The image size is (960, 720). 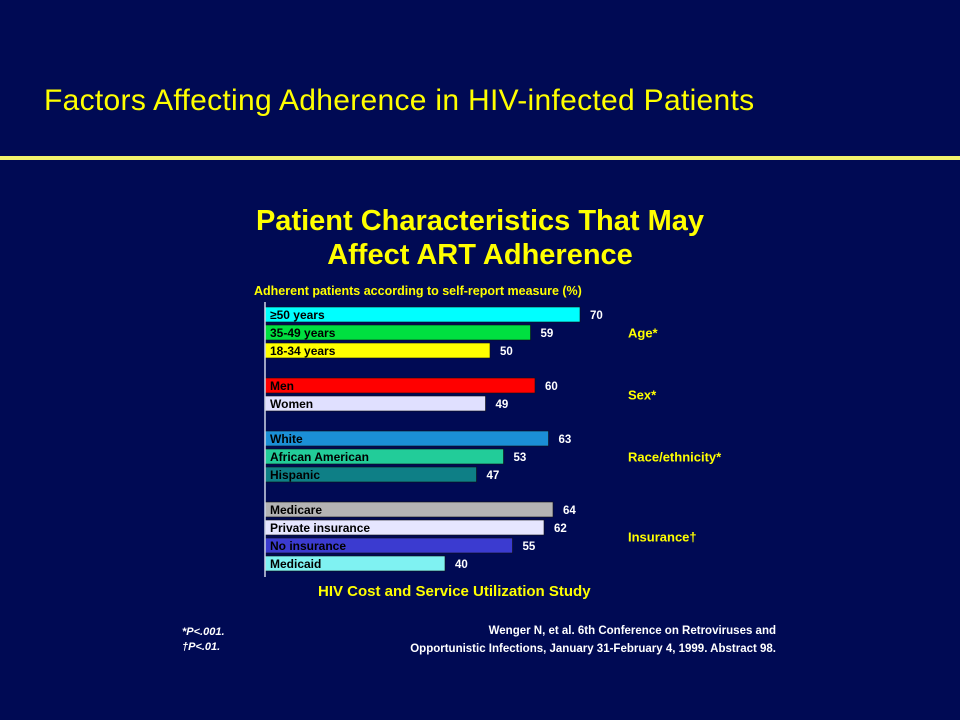 I want to click on footnote-p01: †P<.01., so click(x=201, y=647).